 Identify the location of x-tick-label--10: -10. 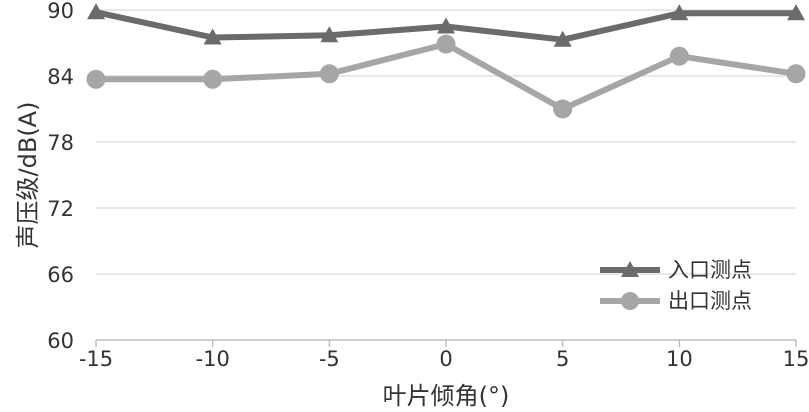
(213, 359).